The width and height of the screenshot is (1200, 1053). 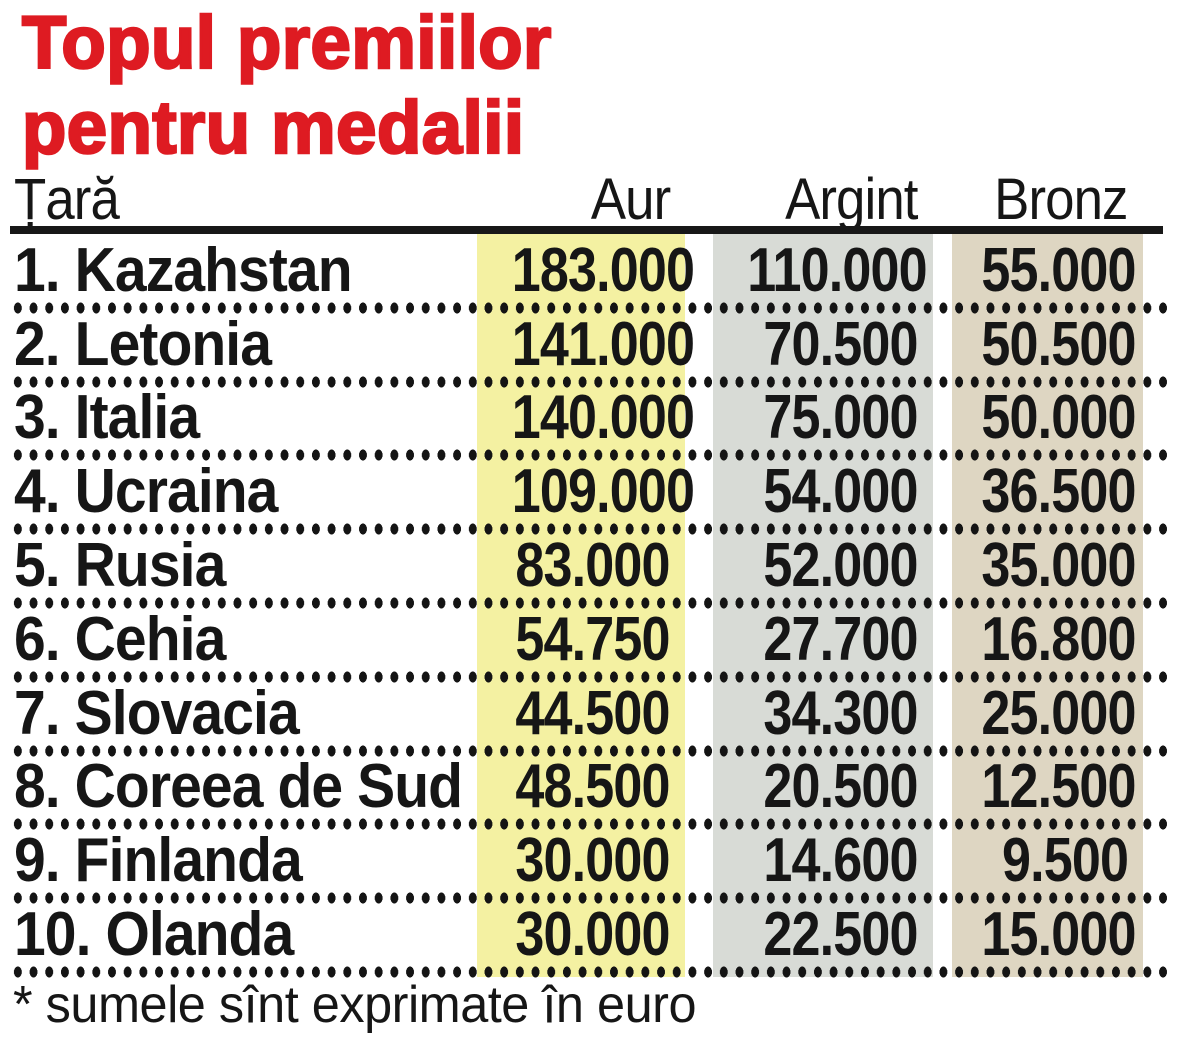 I want to click on country-cell: 8. Coreea de Sud, so click(x=243, y=787).